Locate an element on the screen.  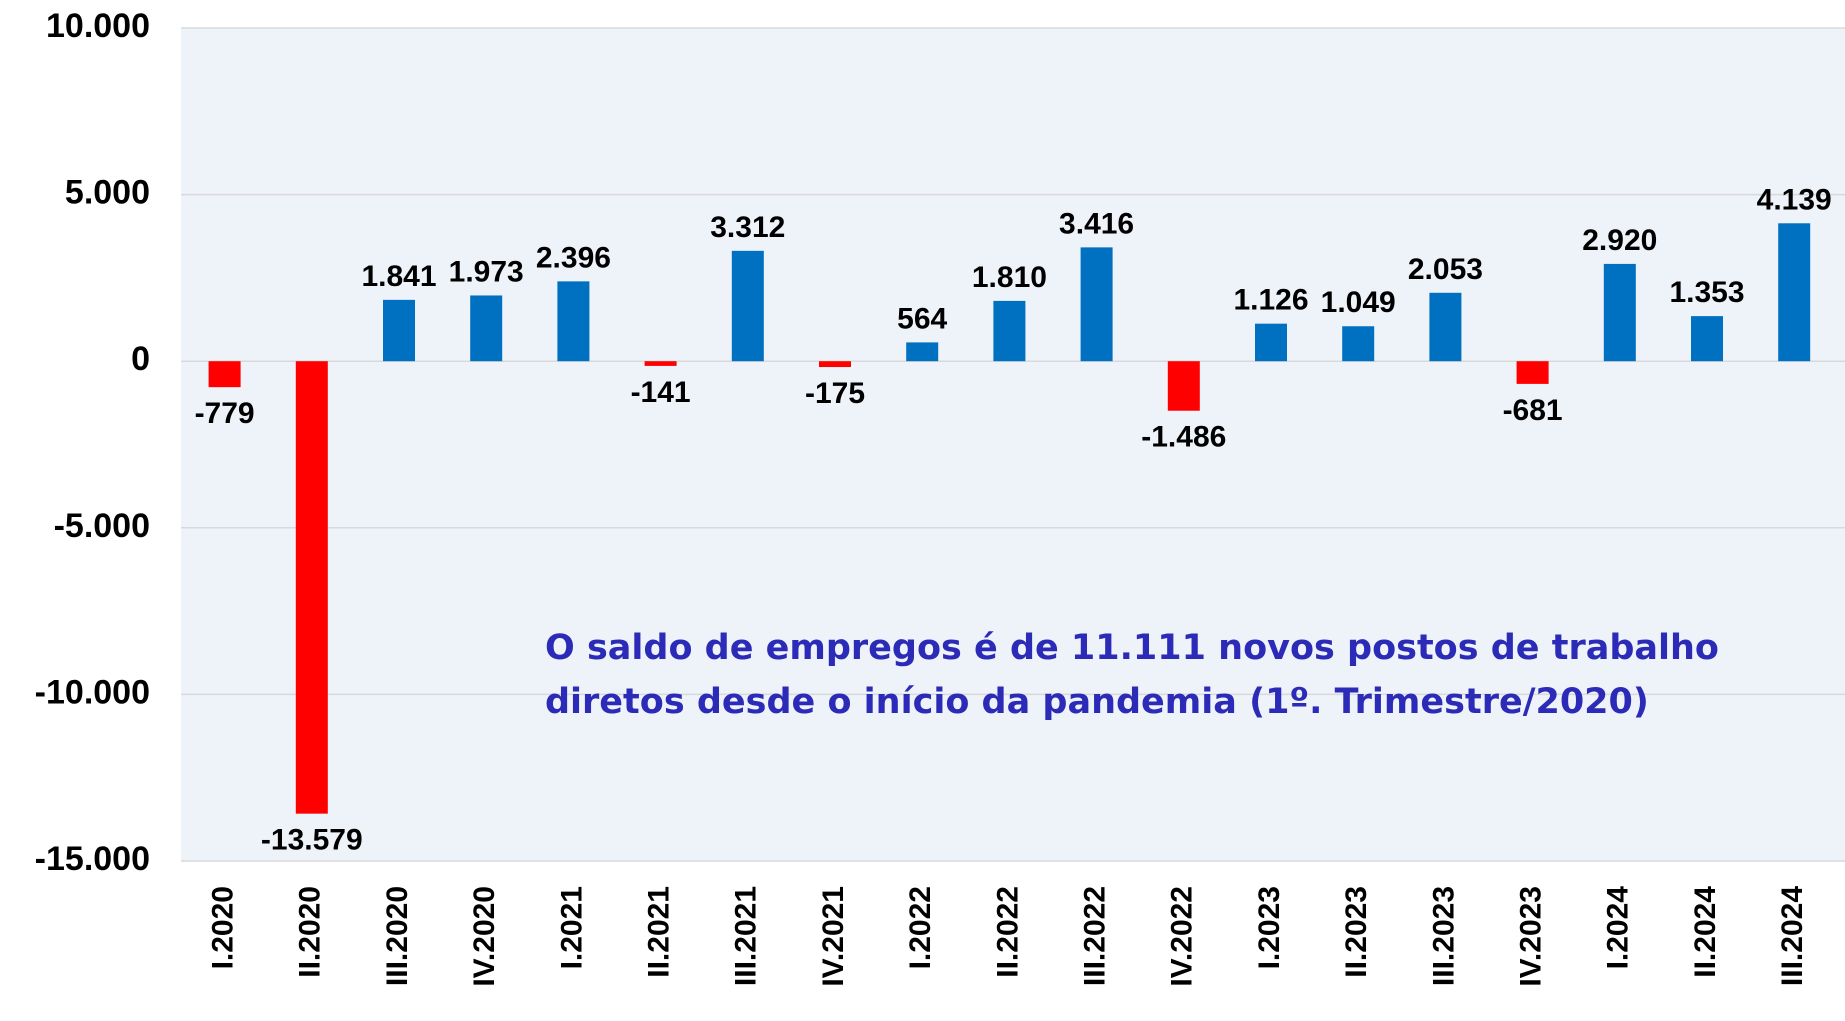
x-tick-label: II.2022 is located at coordinates (1007, 932).